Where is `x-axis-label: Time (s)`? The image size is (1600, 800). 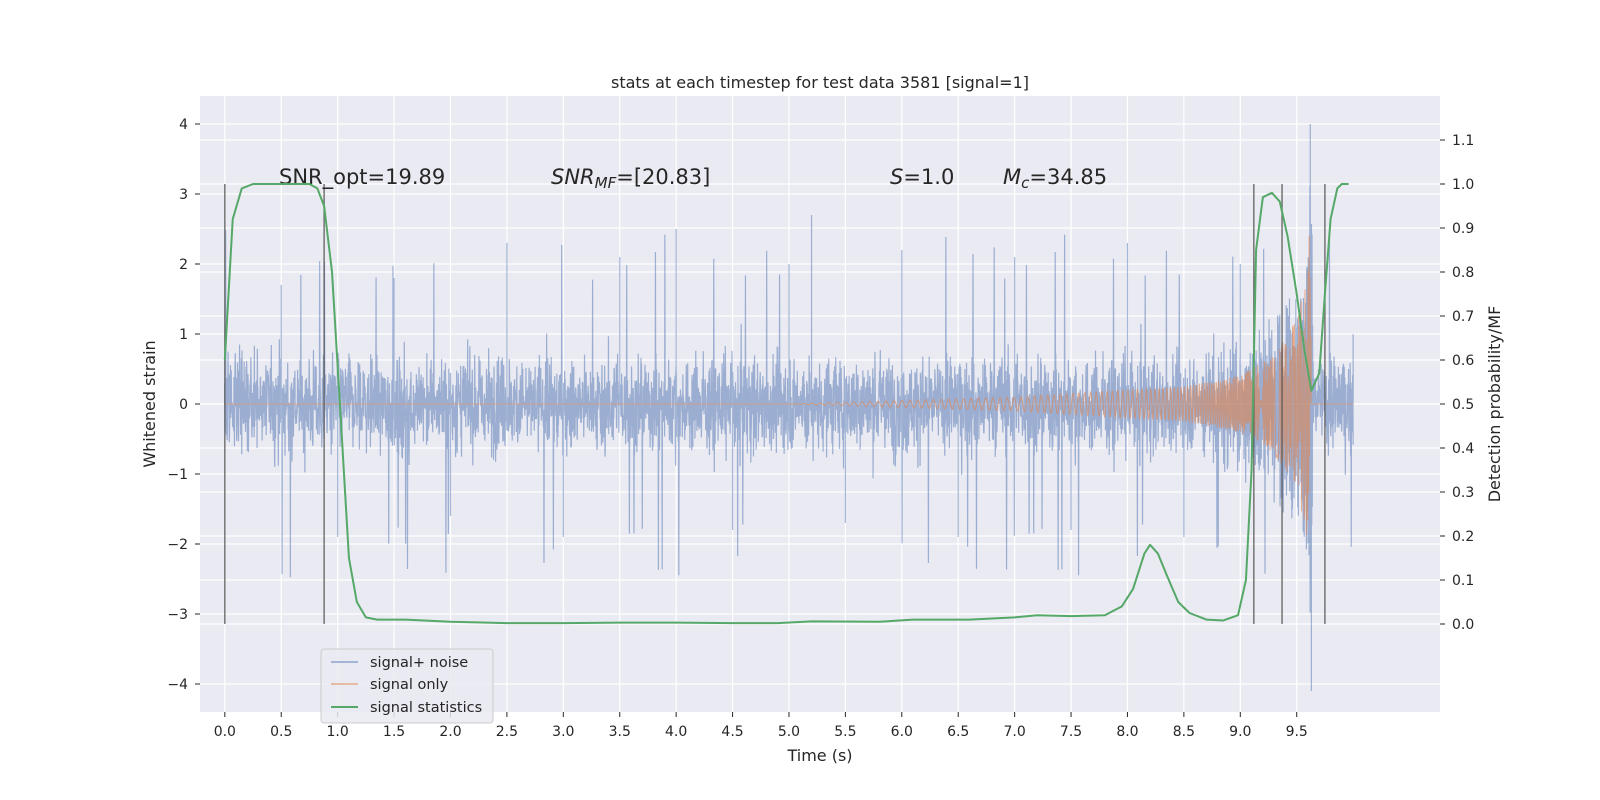
x-axis-label: Time (s) is located at coordinates (819, 755).